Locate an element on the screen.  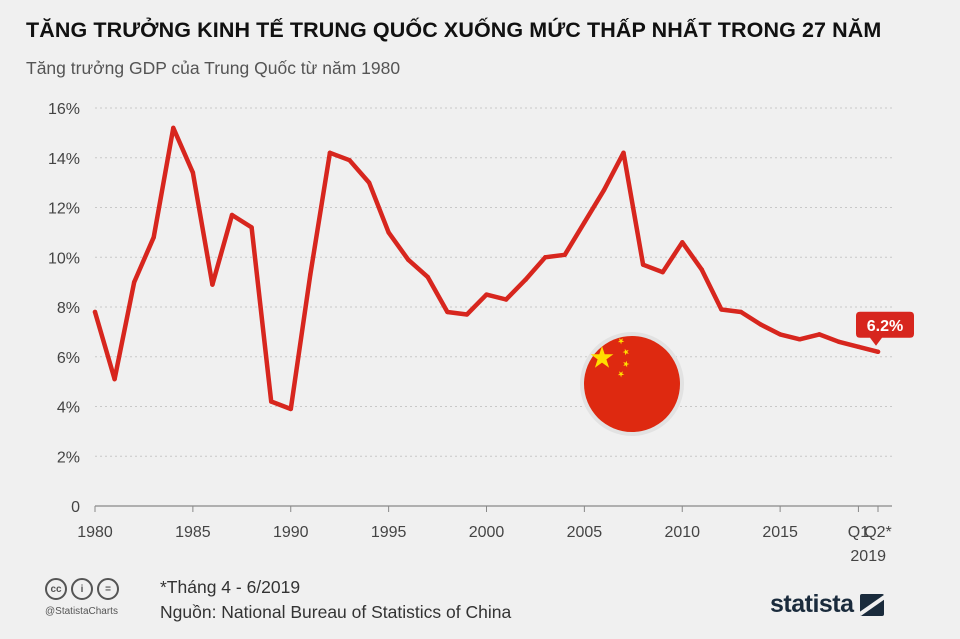
y-tick-label: 4% is located at coordinates (68, 408).